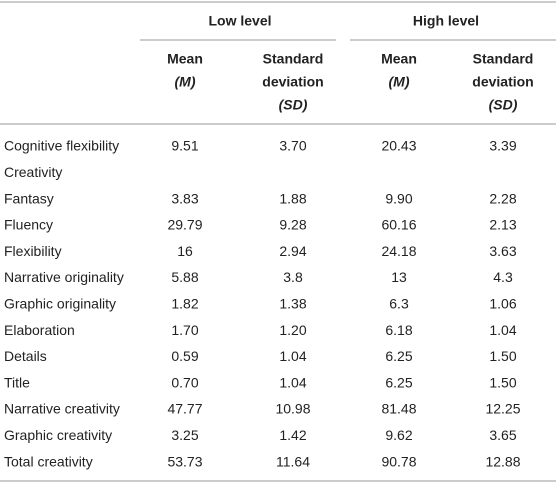 The width and height of the screenshot is (556, 487). What do you see at coordinates (398, 225) in the screenshot?
I see `cell: 60.16` at bounding box center [398, 225].